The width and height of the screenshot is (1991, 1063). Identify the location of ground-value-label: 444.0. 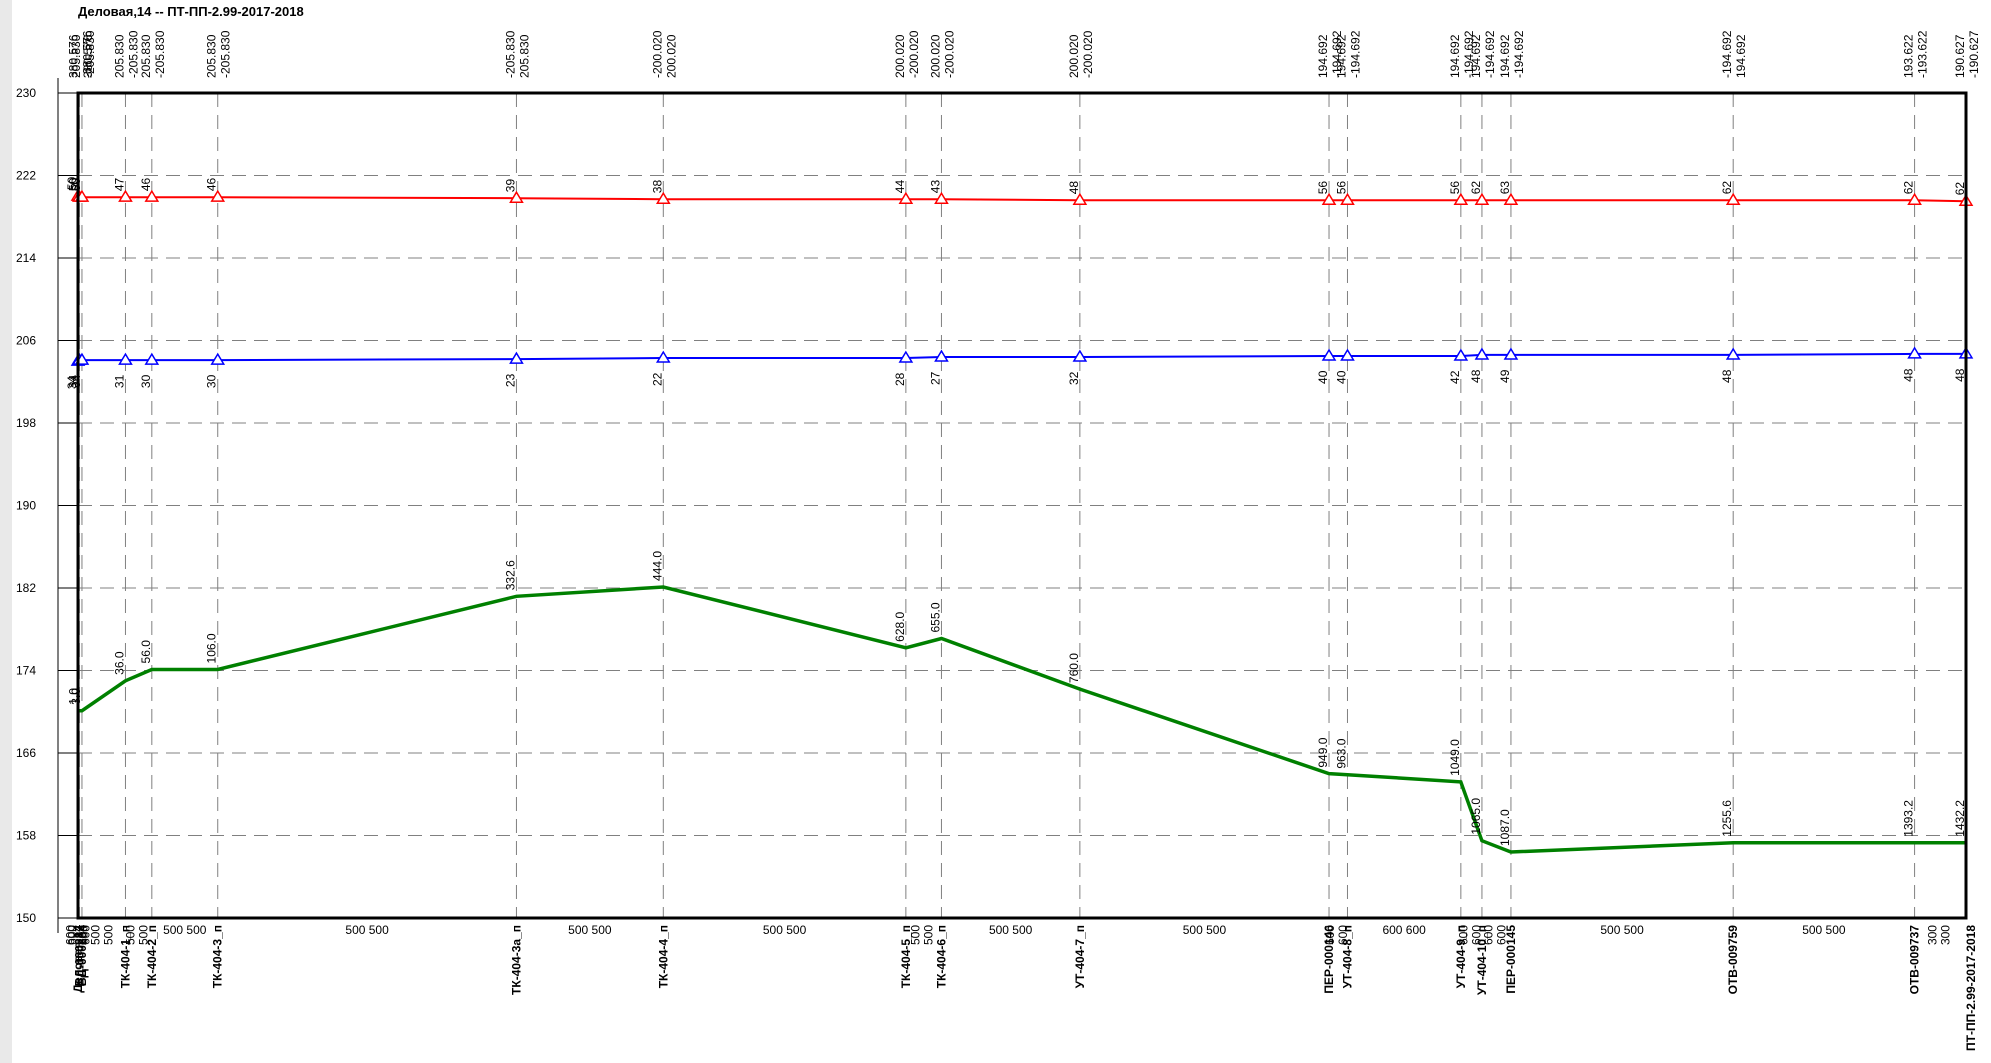
(657, 566).